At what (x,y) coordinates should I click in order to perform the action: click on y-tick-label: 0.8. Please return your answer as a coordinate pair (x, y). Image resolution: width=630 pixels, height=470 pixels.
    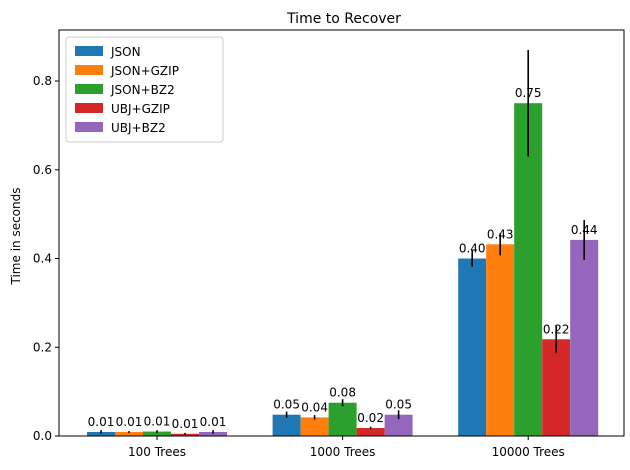
    Looking at the image, I should click on (42, 81).